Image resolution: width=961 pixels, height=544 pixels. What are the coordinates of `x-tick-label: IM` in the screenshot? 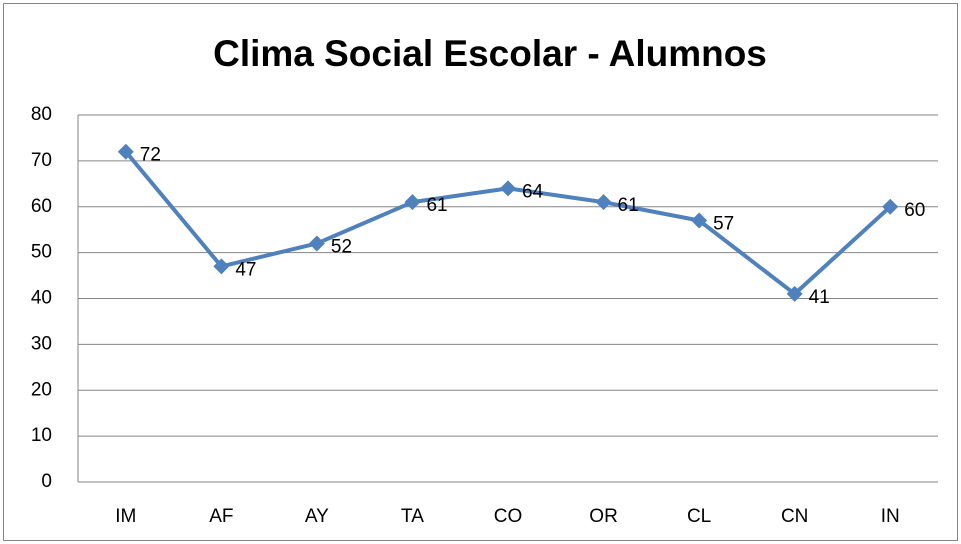 It's located at (125, 516).